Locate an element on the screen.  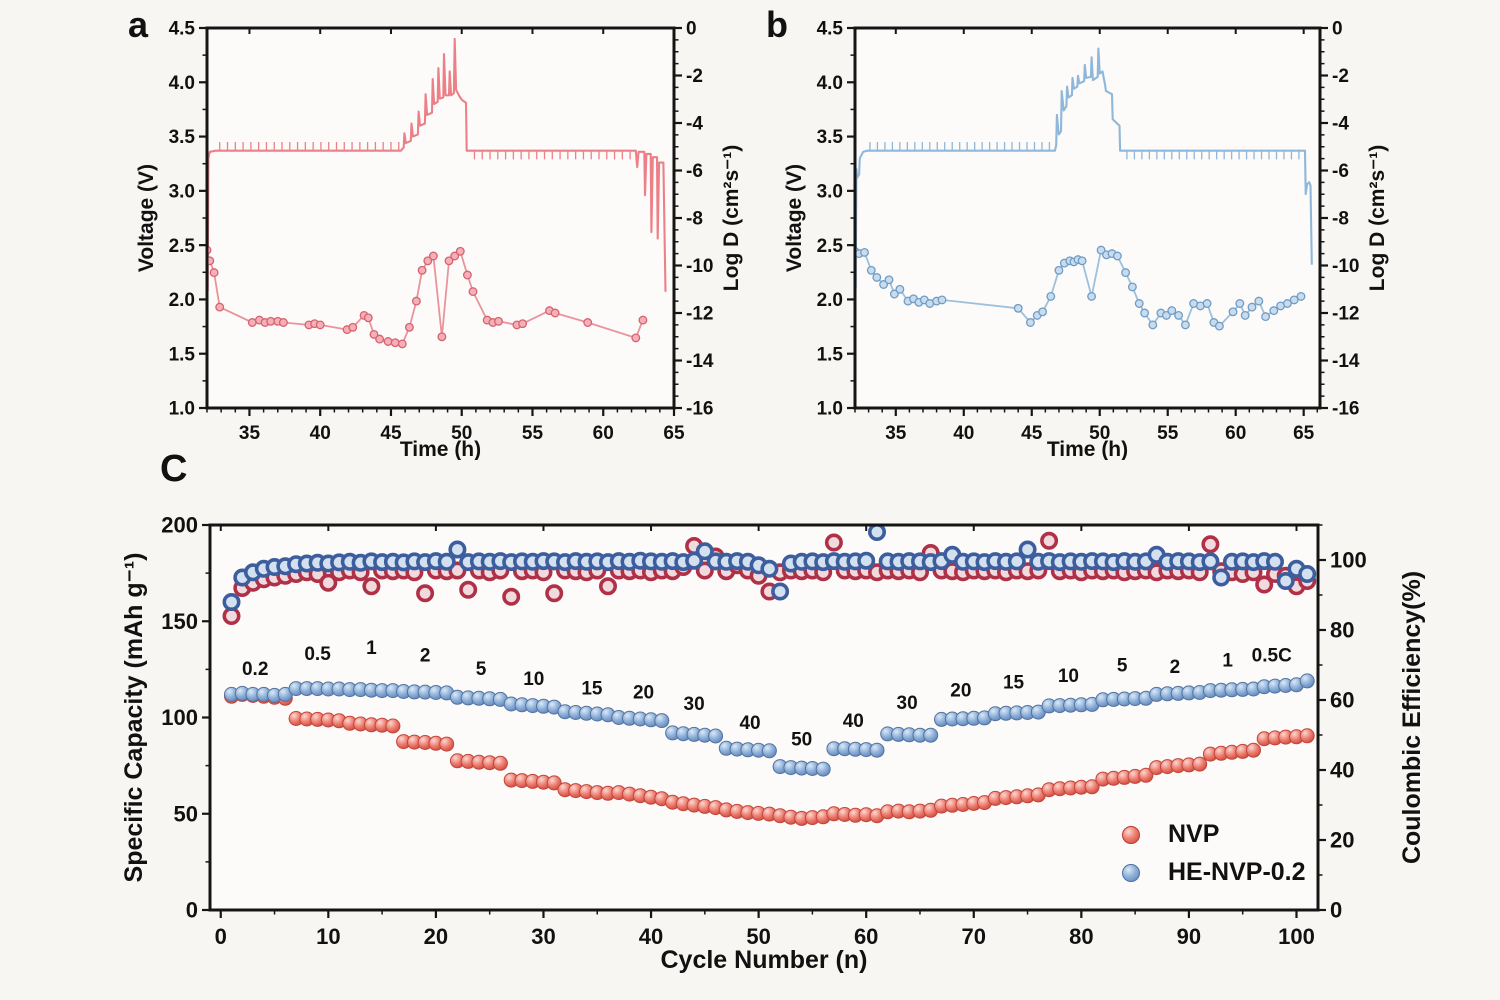
series-nvp-capacity is located at coordinates (769, 756).